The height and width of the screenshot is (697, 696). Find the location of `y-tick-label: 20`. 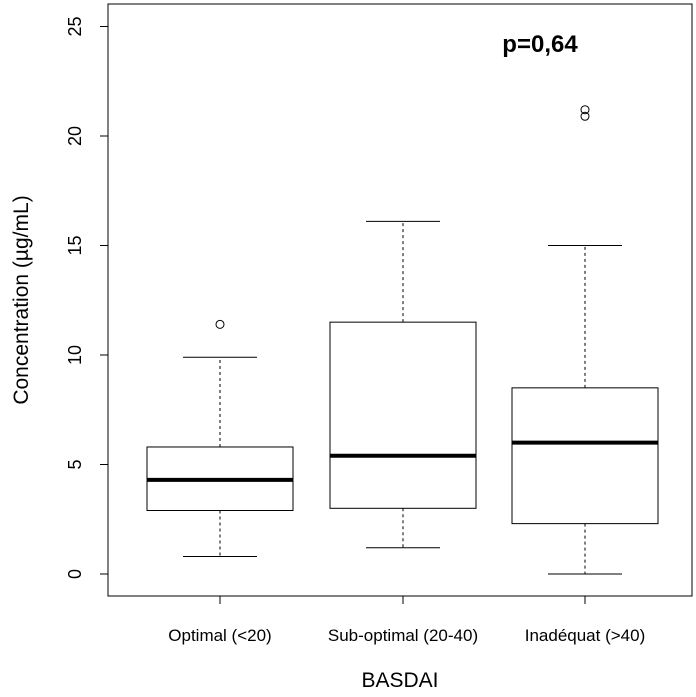

y-tick-label: 20 is located at coordinates (75, 136).